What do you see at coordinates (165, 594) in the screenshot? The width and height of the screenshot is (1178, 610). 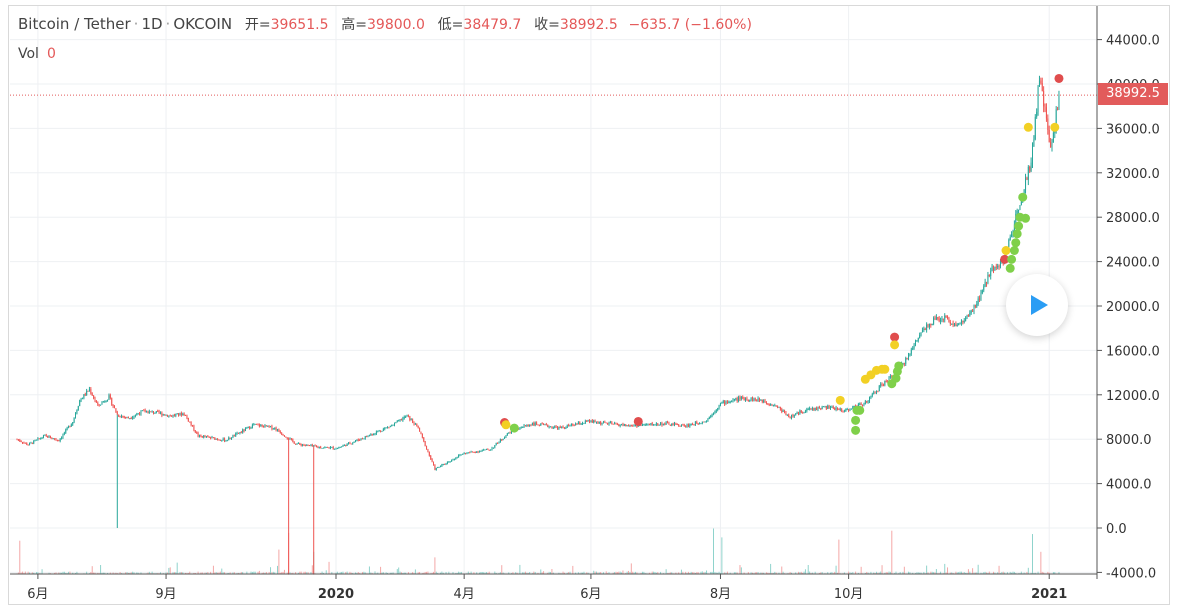 I see `x-tick-label: 9月` at bounding box center [165, 594].